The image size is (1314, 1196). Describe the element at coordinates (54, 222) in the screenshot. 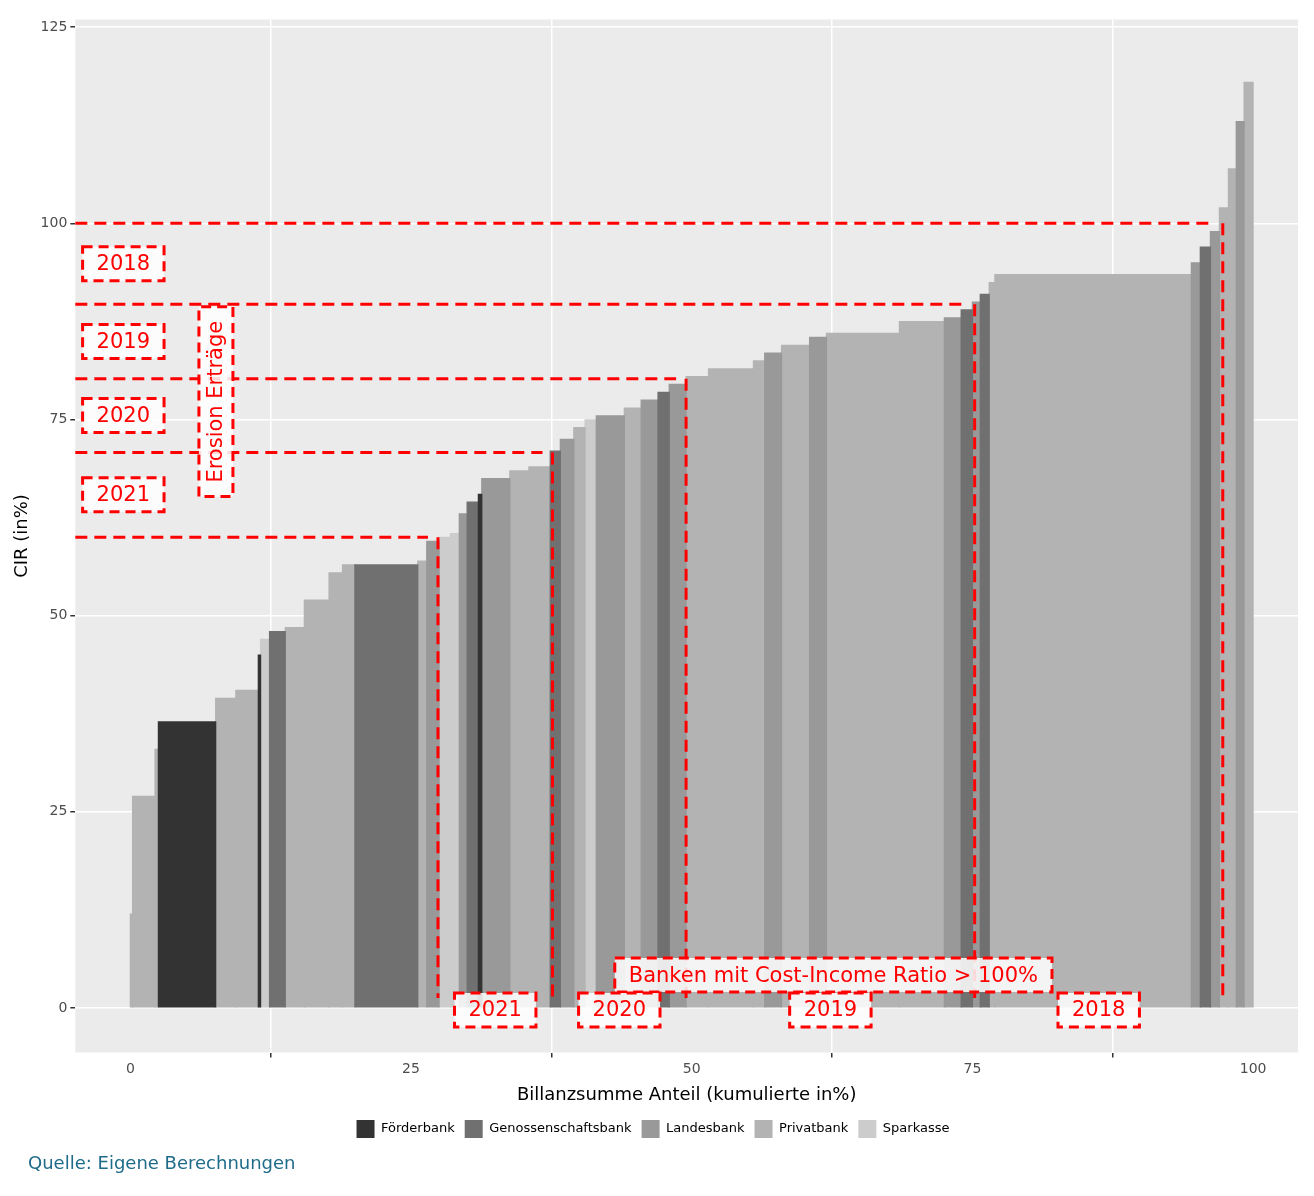

I see `y-tick-label: 100` at that location.